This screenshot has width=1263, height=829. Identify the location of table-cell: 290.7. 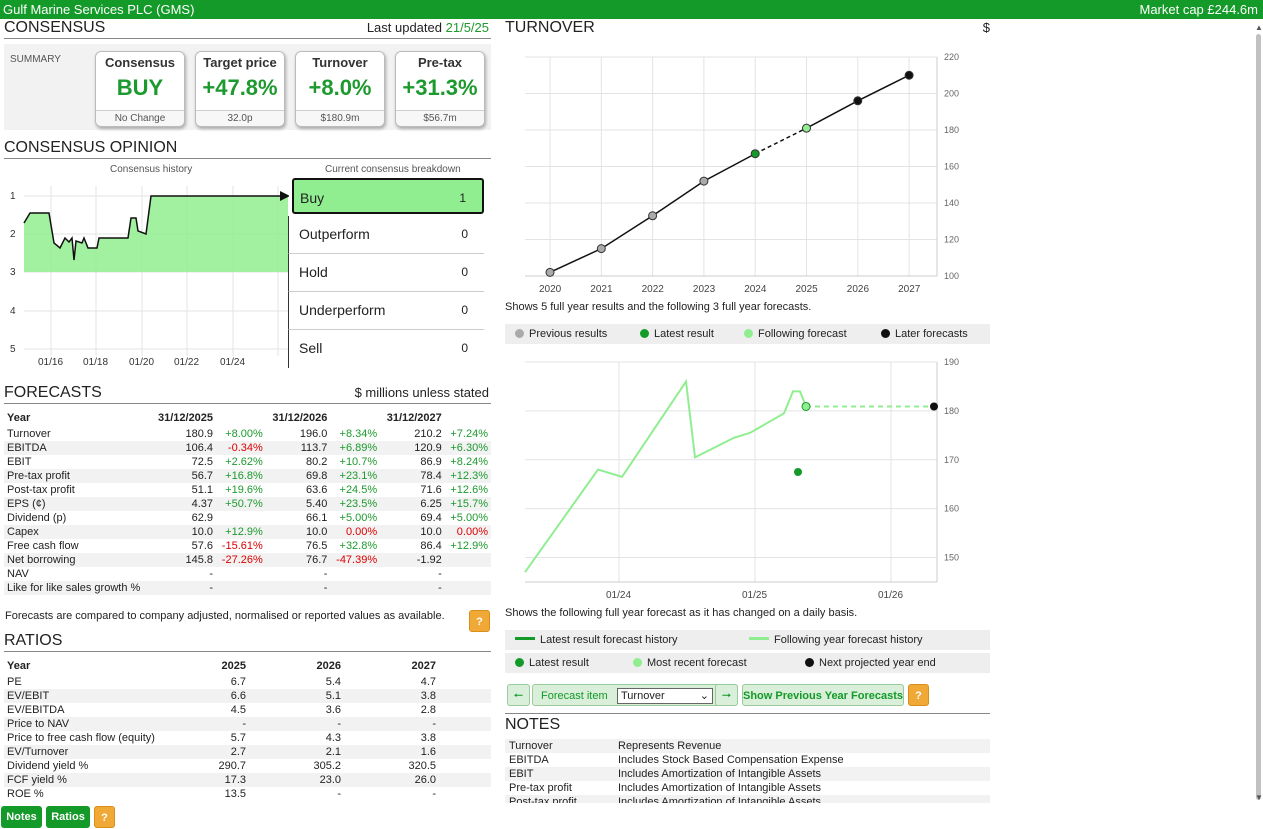
(232, 766).